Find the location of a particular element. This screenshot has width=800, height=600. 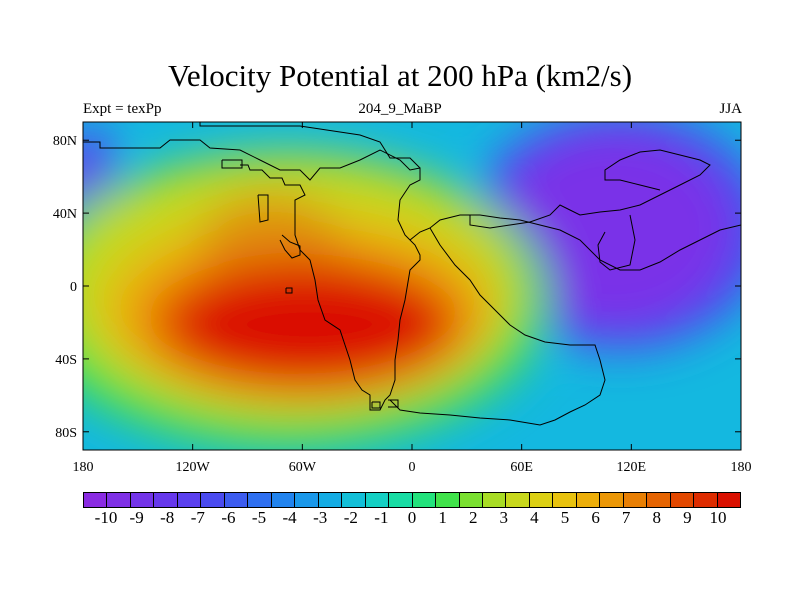

colorbar-label: 6 is located at coordinates (595, 517).